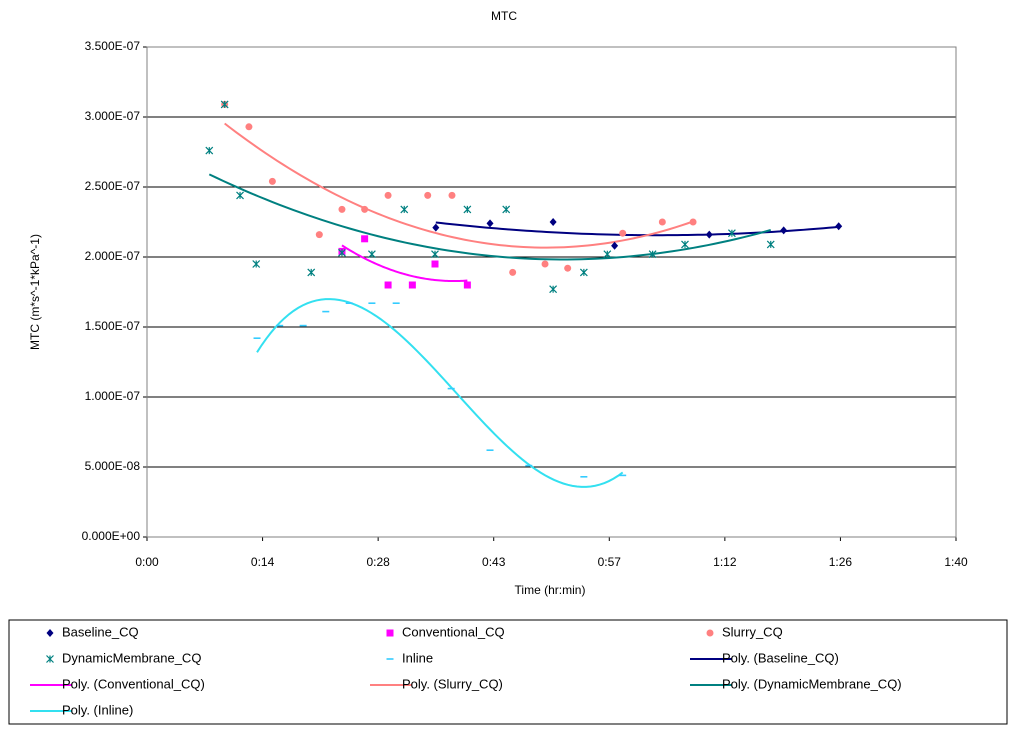 Image resolution: width=1009 pixels, height=729 pixels. Describe the element at coordinates (100, 631) in the screenshot. I see `legend-label: Baseline_CQ` at that location.